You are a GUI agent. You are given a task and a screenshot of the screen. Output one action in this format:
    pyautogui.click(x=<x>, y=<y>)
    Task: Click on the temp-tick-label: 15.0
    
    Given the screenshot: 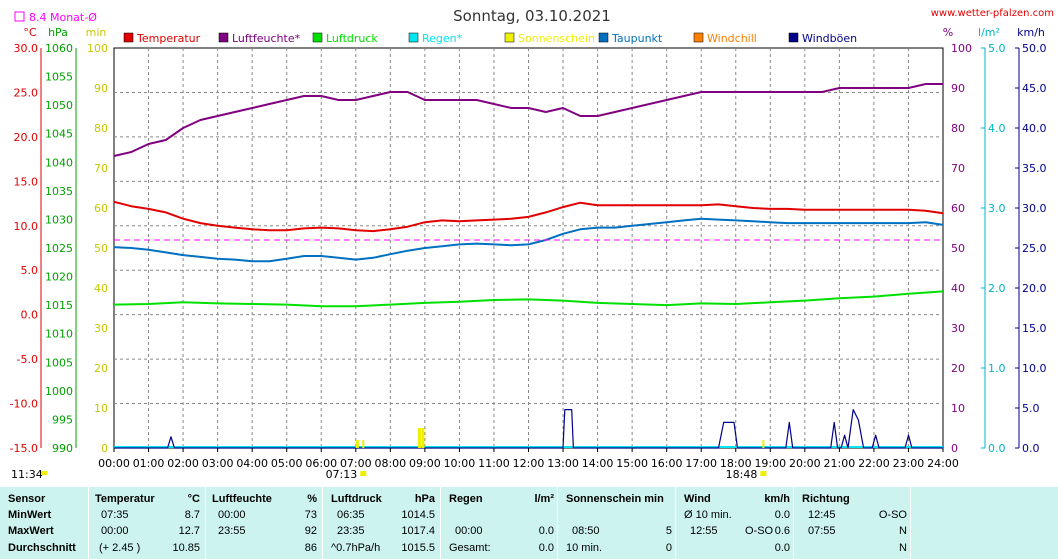 What is the action you would take?
    pyautogui.click(x=26, y=181)
    